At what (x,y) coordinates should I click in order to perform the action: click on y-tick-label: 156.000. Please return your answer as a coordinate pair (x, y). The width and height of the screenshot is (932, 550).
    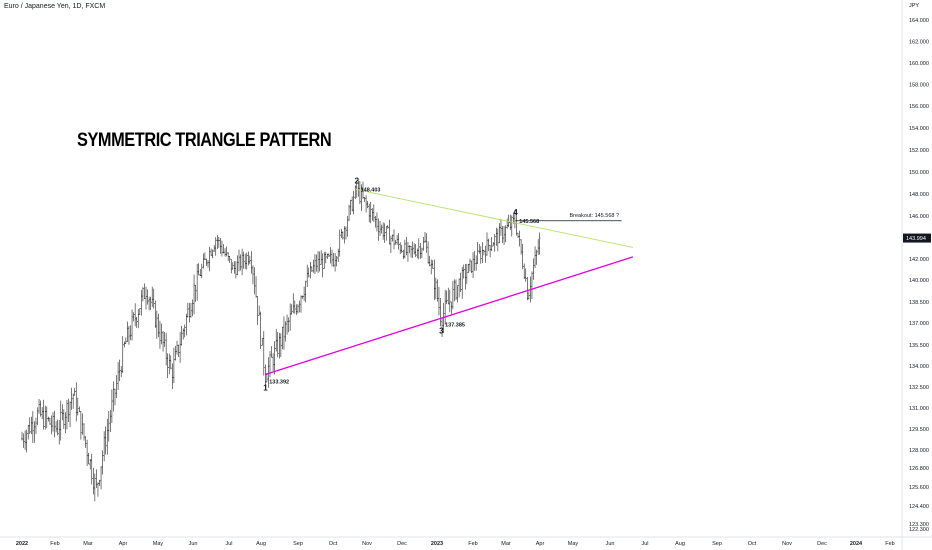
    Looking at the image, I should click on (919, 107).